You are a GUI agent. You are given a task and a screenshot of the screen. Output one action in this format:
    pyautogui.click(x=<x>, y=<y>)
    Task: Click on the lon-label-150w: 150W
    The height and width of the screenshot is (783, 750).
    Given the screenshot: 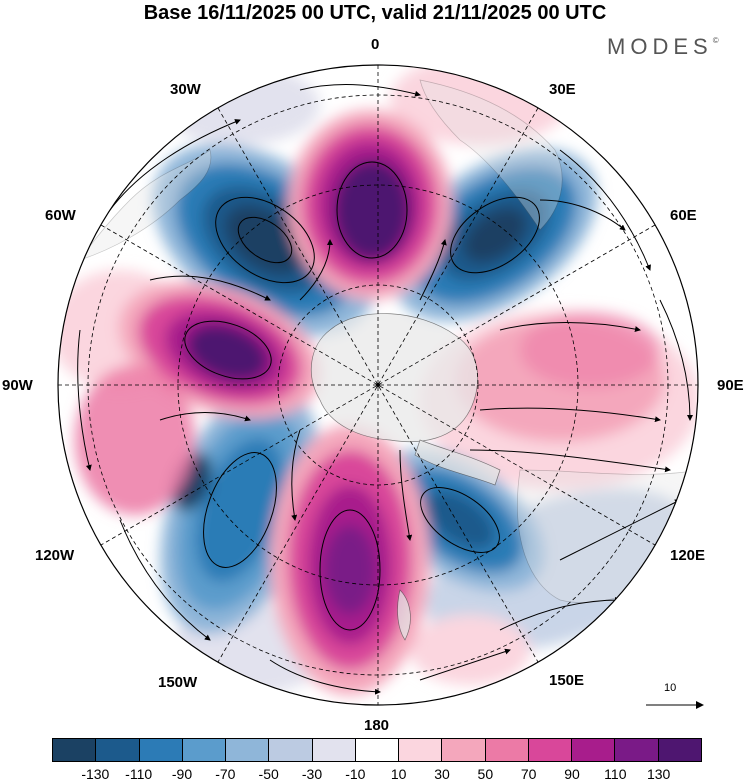 What is the action you would take?
    pyautogui.click(x=178, y=682)
    